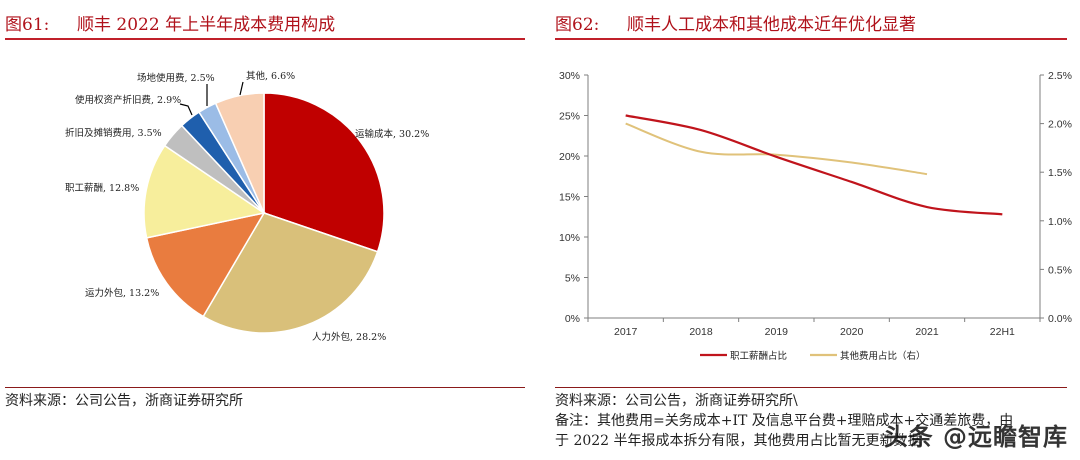  Describe the element at coordinates (265, 39) in the screenshot. I see `left-title-rule` at that location.